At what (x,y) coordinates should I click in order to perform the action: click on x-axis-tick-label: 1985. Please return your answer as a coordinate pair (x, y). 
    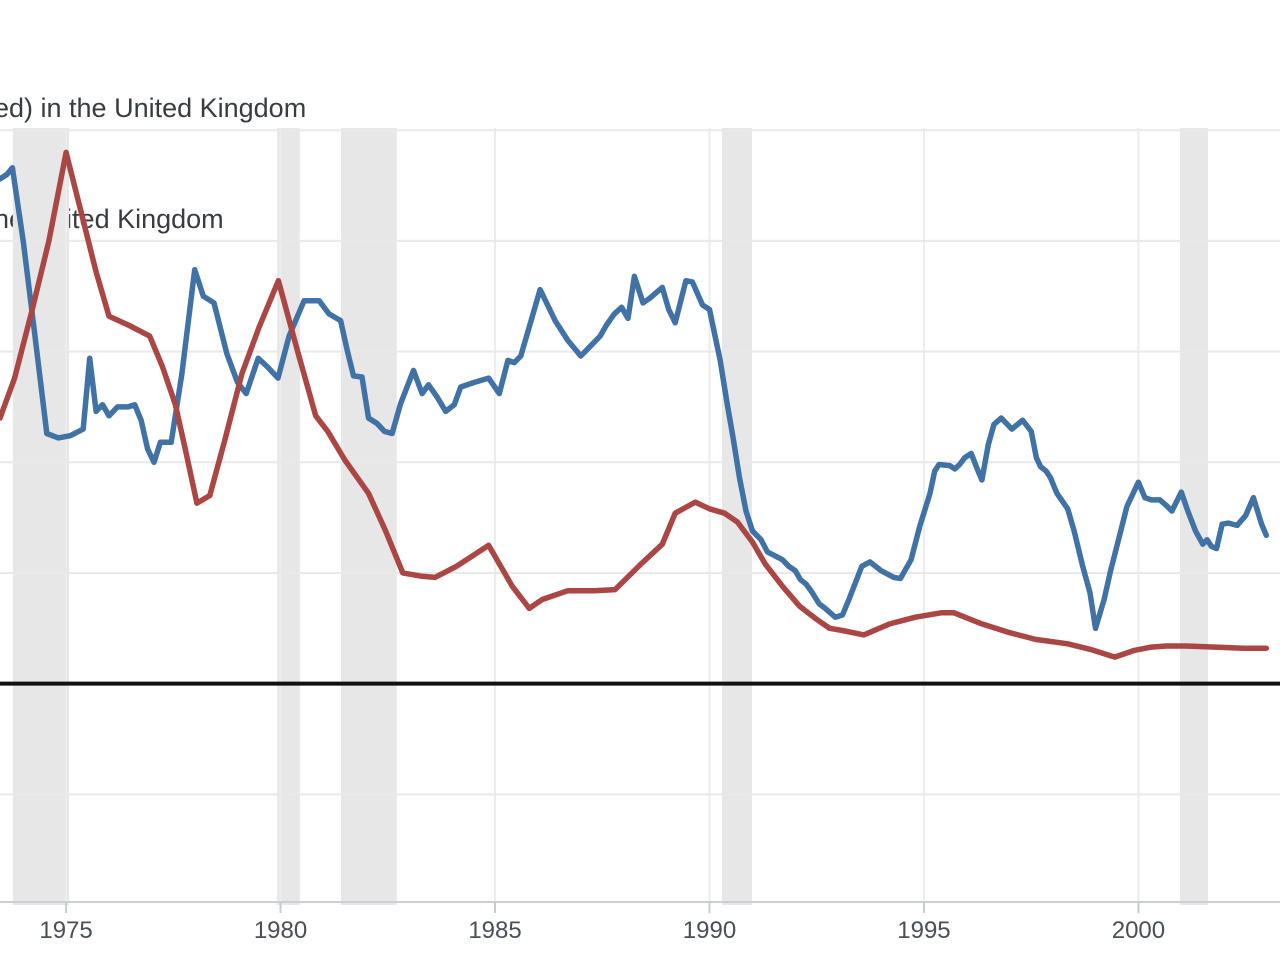
    Looking at the image, I should click on (494, 930).